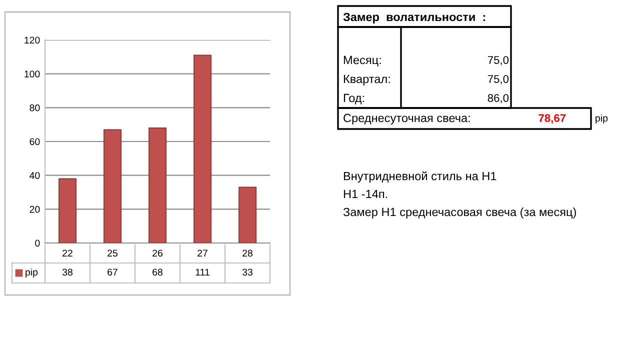  Describe the element at coordinates (367, 80) in the screenshot. I see `text: Квартал:` at that location.